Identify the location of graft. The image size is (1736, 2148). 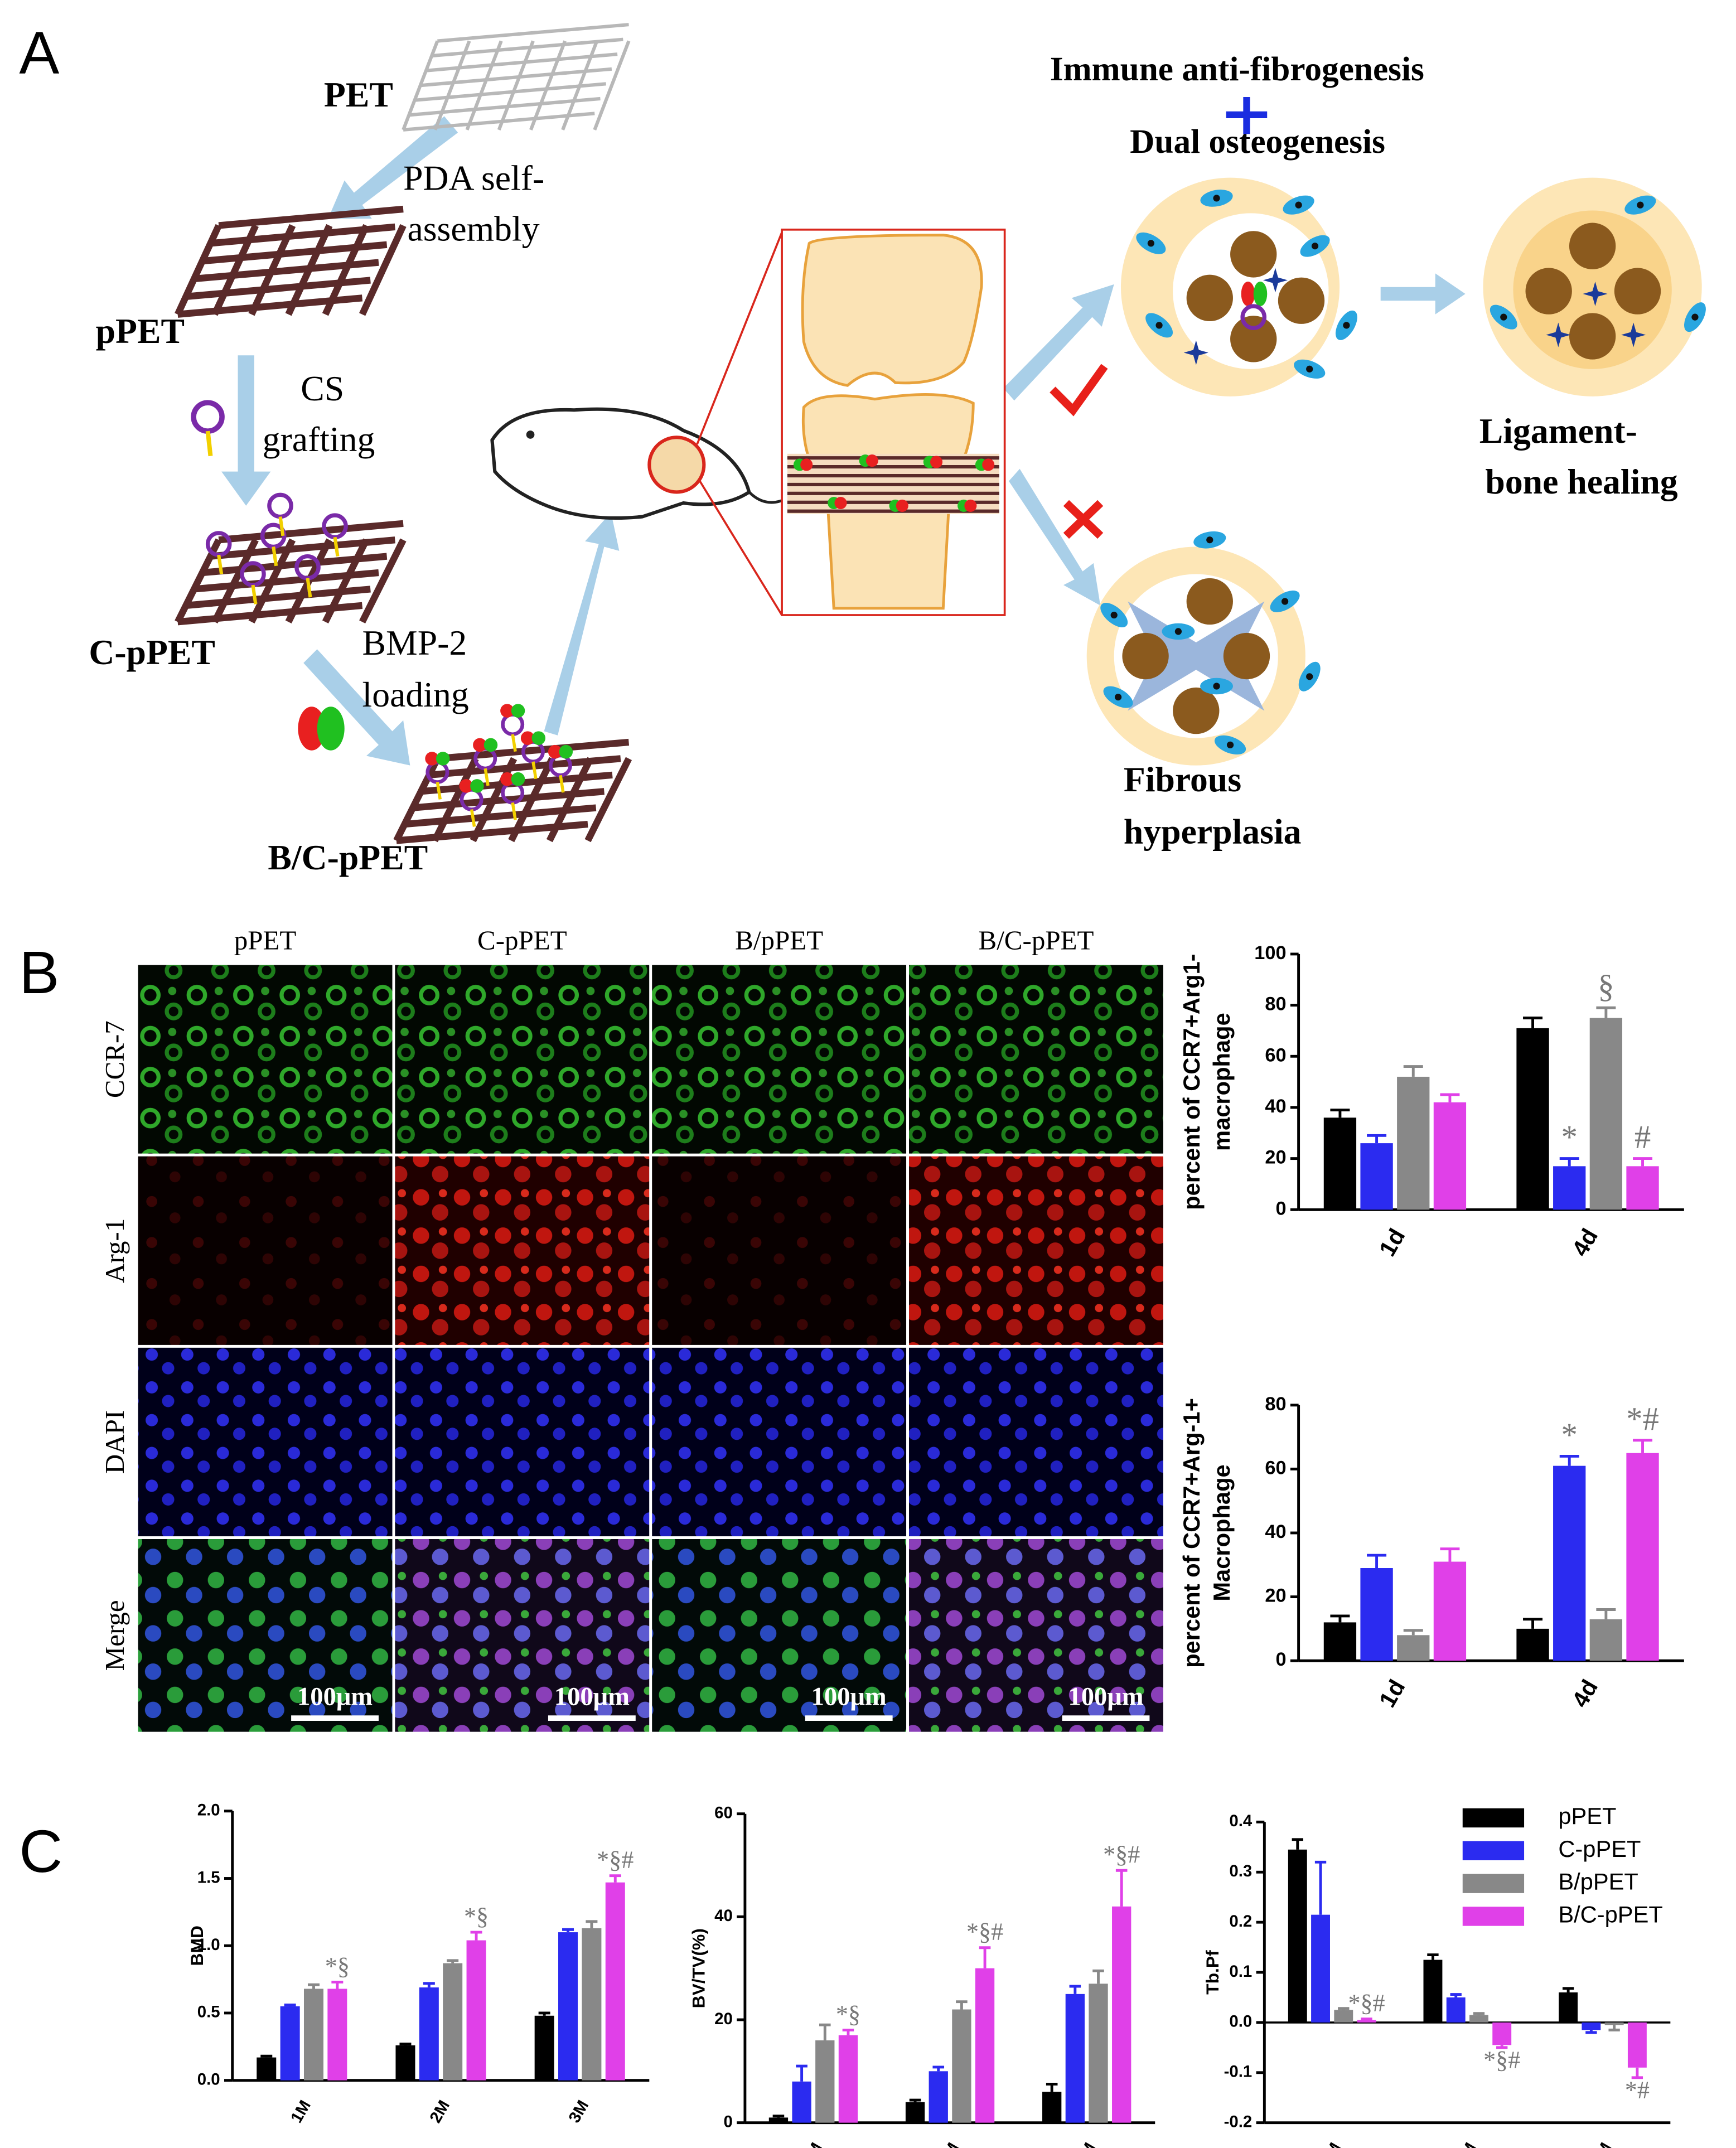
(893, 483).